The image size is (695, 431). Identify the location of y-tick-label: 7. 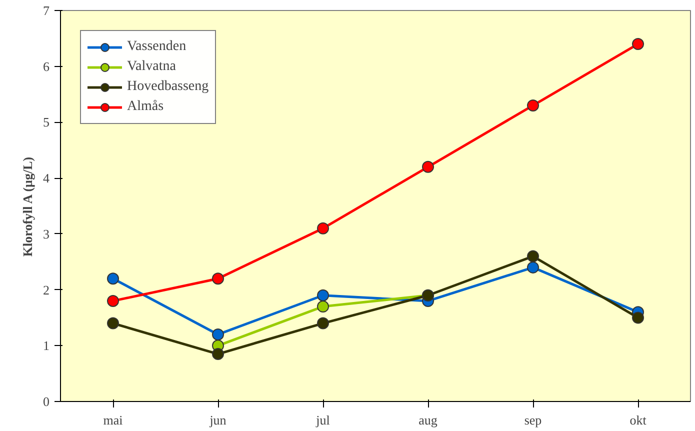
(46, 10).